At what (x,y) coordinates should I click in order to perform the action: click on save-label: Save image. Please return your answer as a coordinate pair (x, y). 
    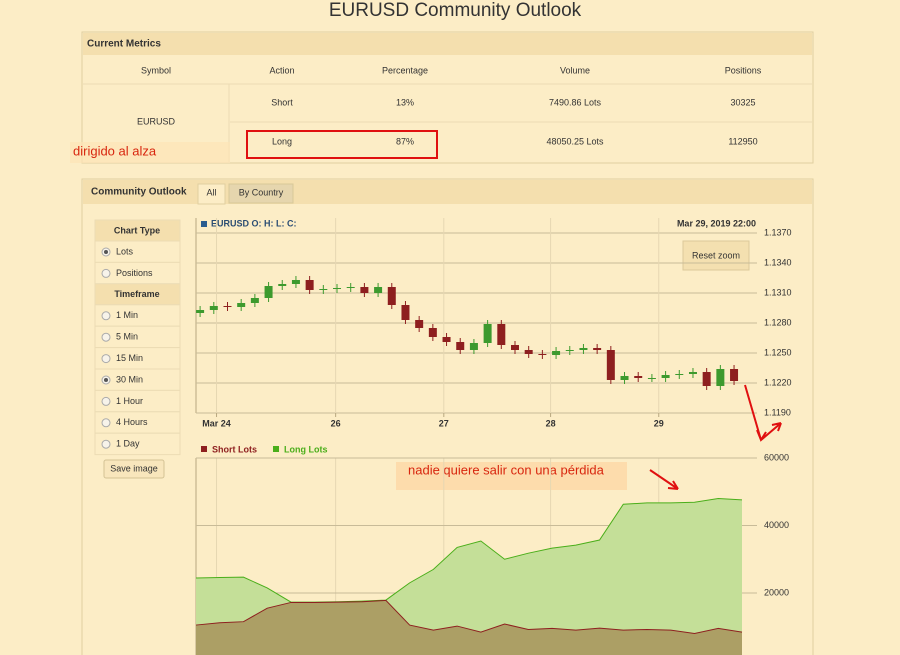
    Looking at the image, I should click on (134, 468).